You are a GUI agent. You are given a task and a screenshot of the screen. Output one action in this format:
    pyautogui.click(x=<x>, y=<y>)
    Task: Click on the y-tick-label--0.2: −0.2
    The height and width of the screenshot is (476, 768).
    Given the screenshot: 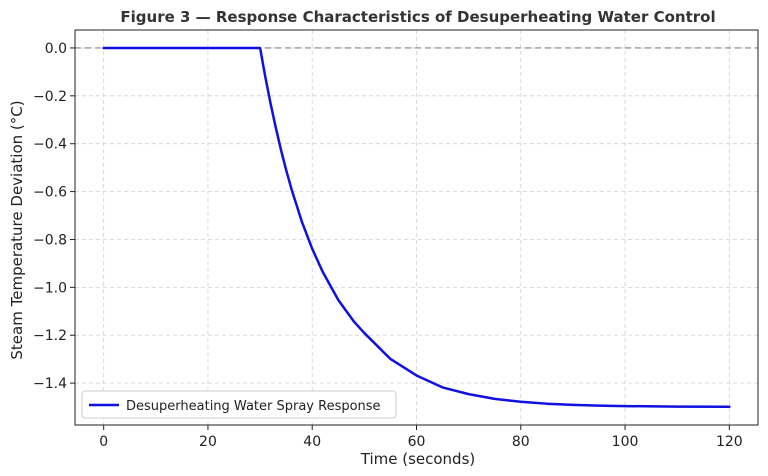 What is the action you would take?
    pyautogui.click(x=50, y=97)
    